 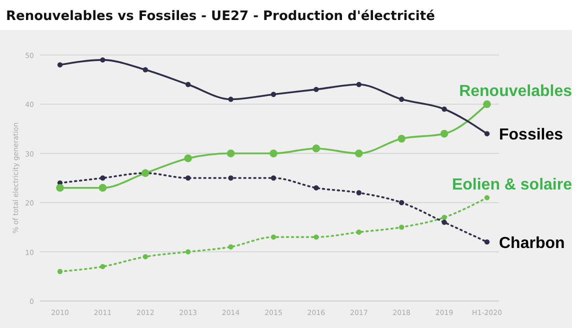 I want to click on series-label: Eolien & solaire, so click(x=512, y=185).